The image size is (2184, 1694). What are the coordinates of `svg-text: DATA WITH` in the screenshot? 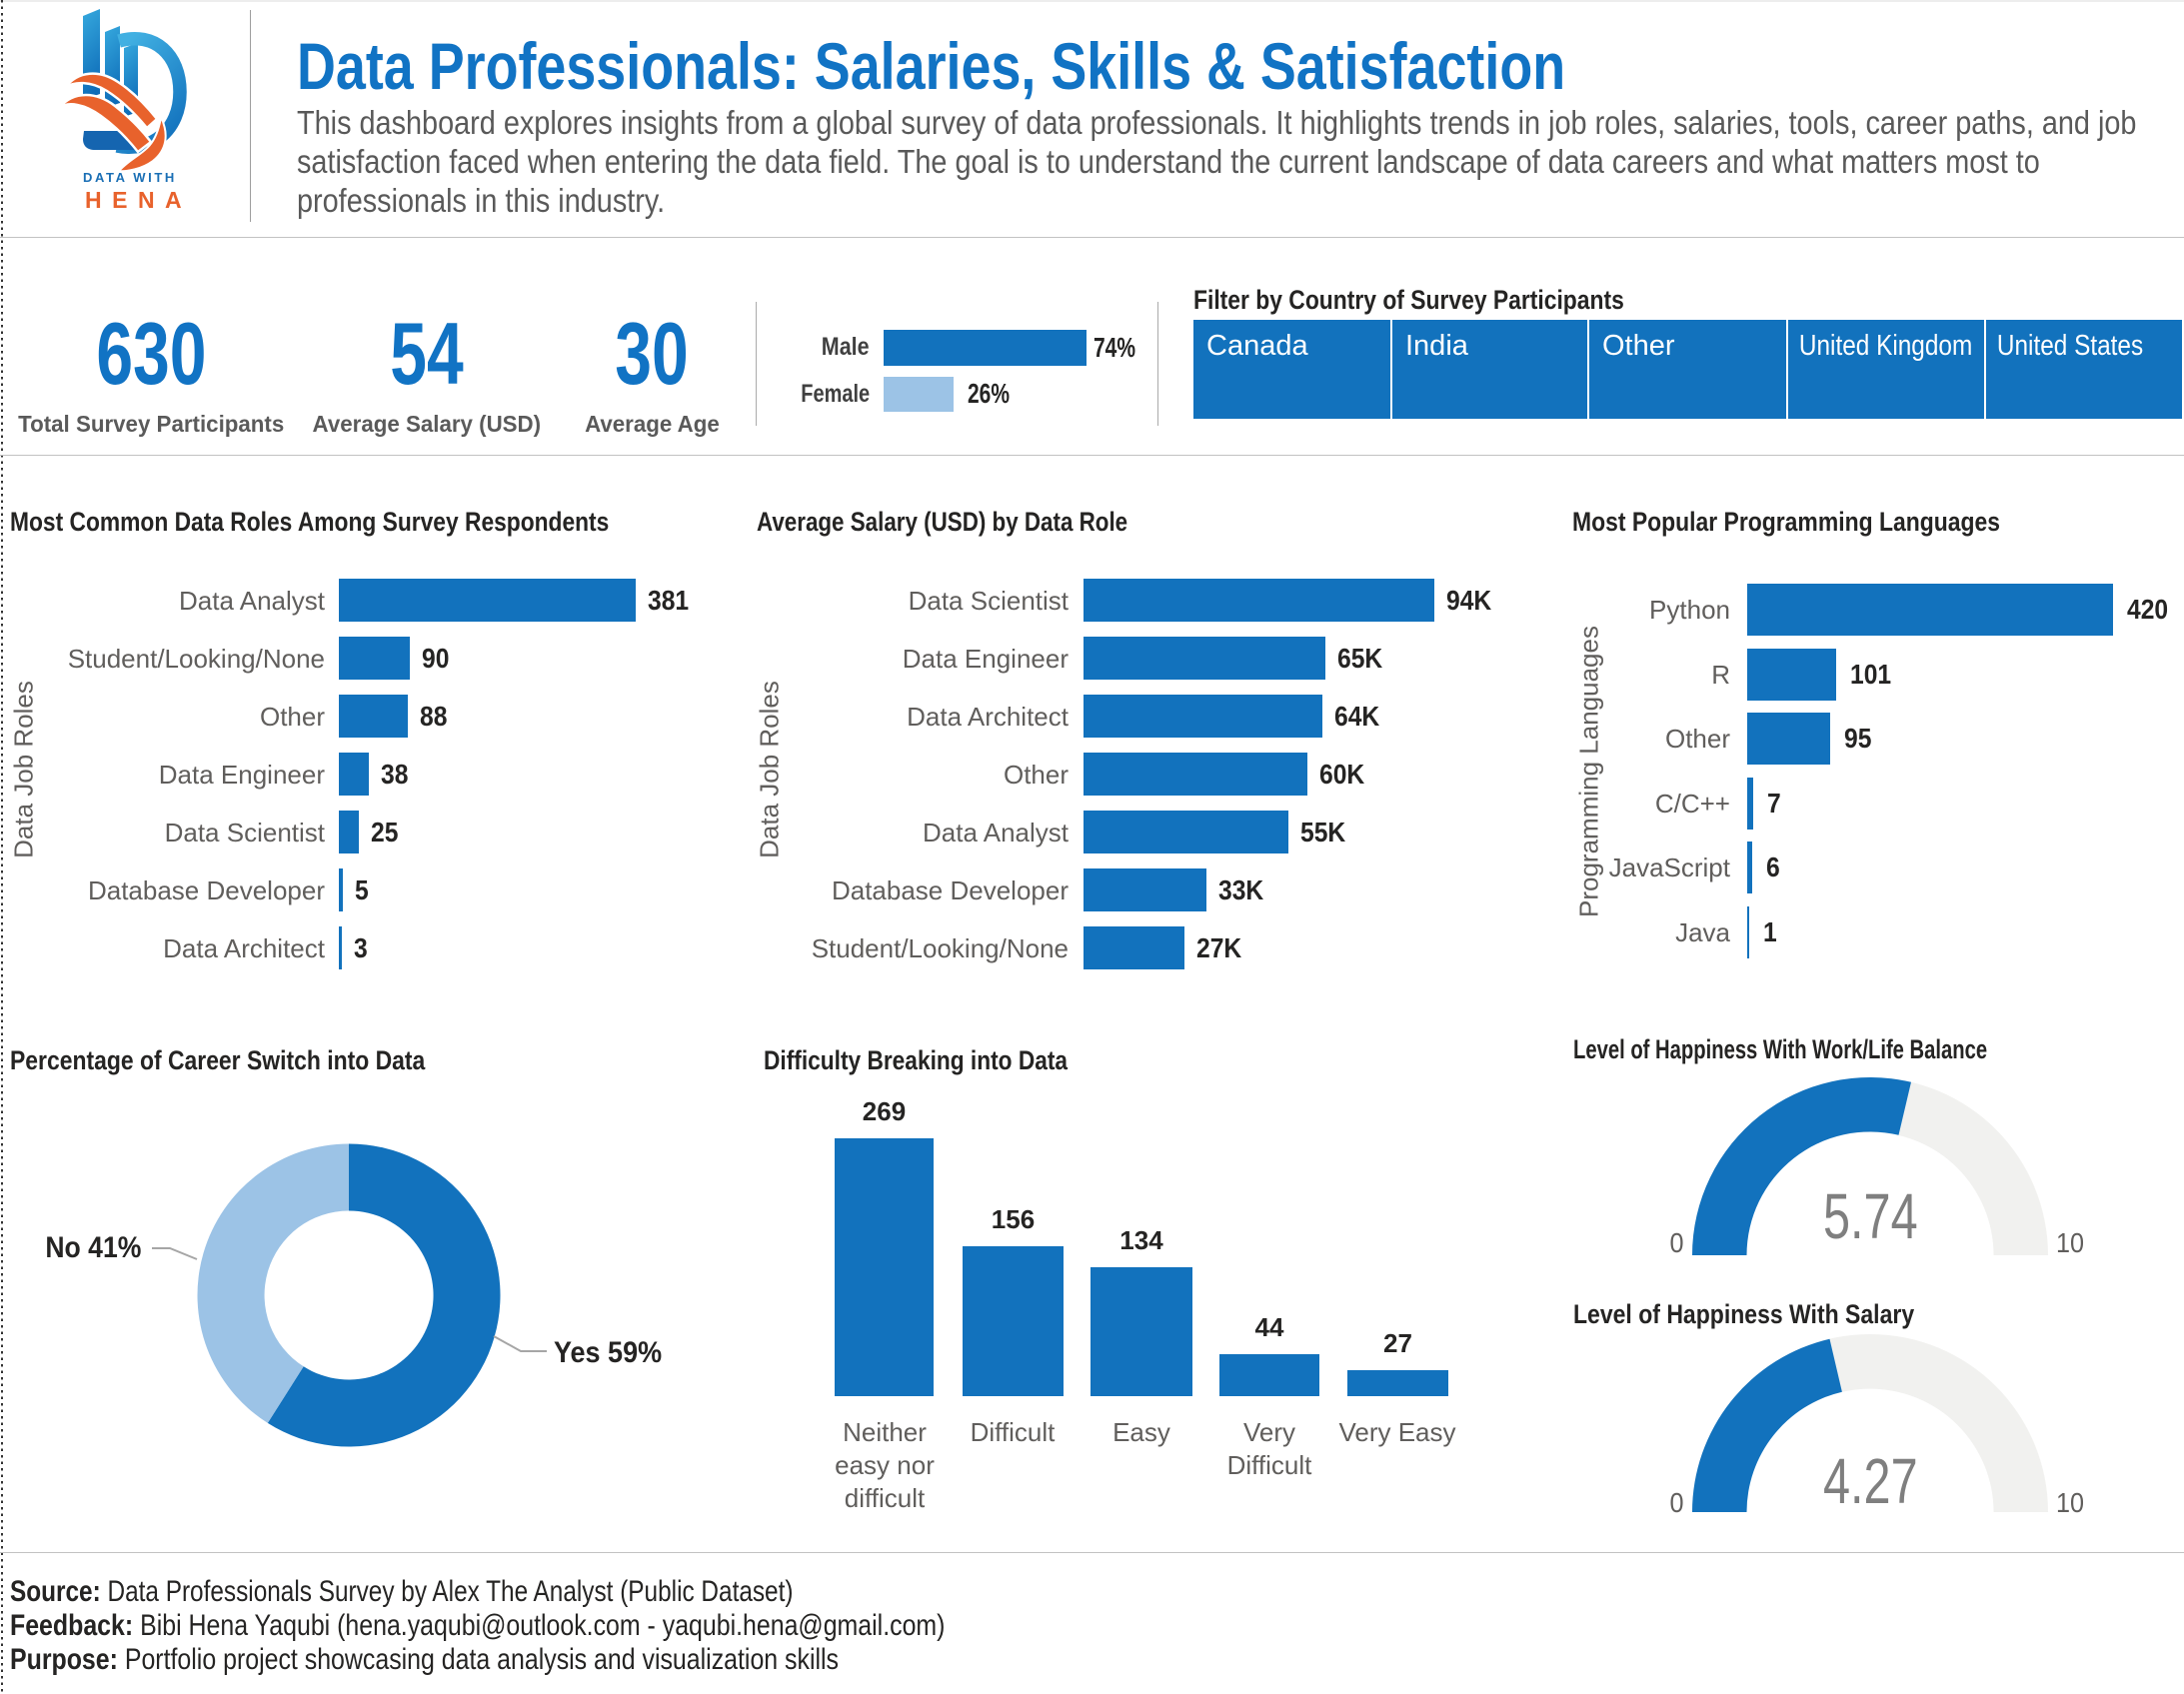 It's located at (130, 178).